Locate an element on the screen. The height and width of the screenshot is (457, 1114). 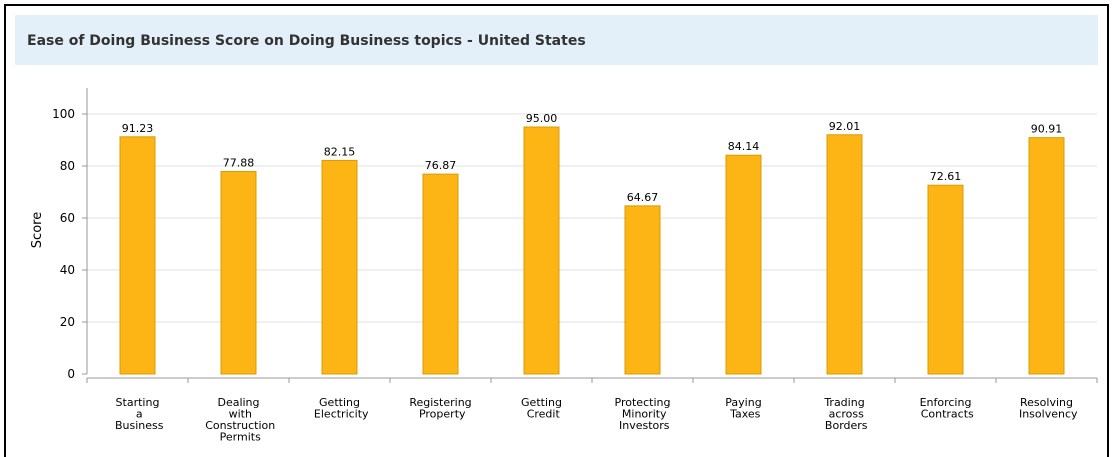
value-label: 77.88 is located at coordinates (239, 163).